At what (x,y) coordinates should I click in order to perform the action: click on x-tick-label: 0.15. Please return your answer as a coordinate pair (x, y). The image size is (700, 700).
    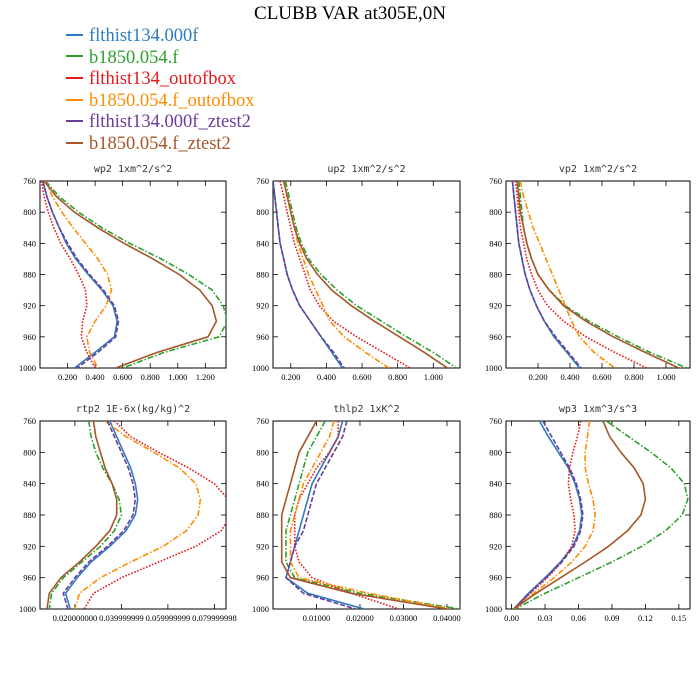
    Looking at the image, I should click on (678, 618).